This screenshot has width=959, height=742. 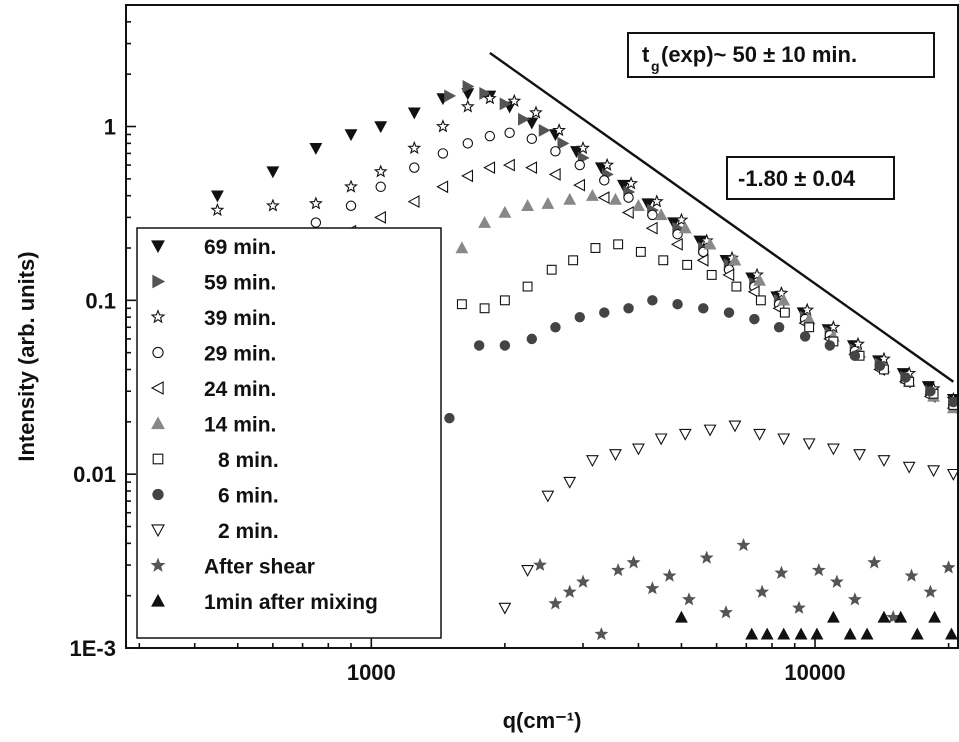 What do you see at coordinates (781, 55) in the screenshot?
I see `tg-annotation-box` at bounding box center [781, 55].